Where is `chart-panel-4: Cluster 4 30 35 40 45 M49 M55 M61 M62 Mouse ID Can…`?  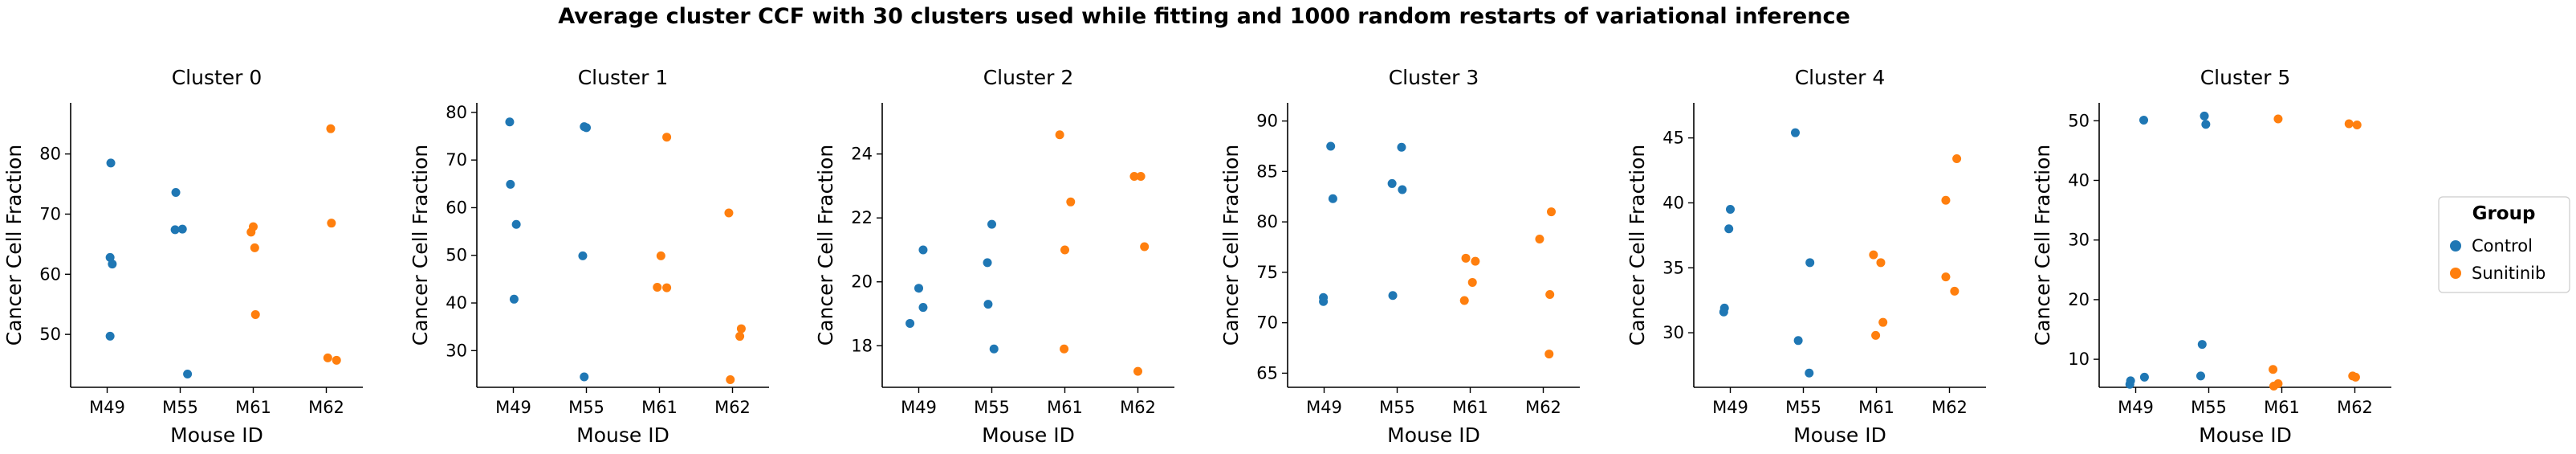
chart-panel-4: Cluster 4 30 35 40 45 M49 M55 M61 M62 Mouse ID Can… is located at coordinates (1806, 256).